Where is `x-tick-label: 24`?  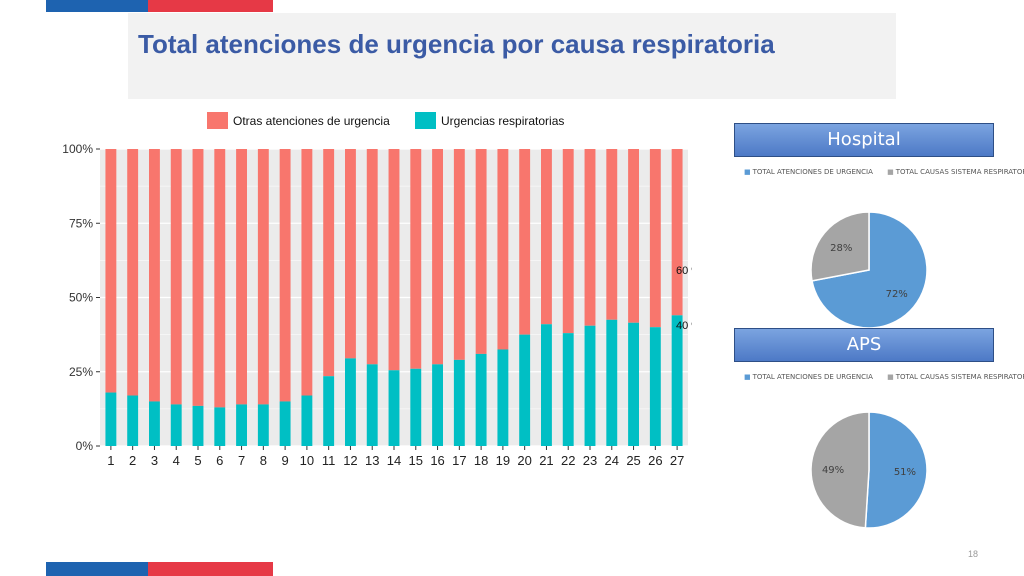
x-tick-label: 24 is located at coordinates (612, 460).